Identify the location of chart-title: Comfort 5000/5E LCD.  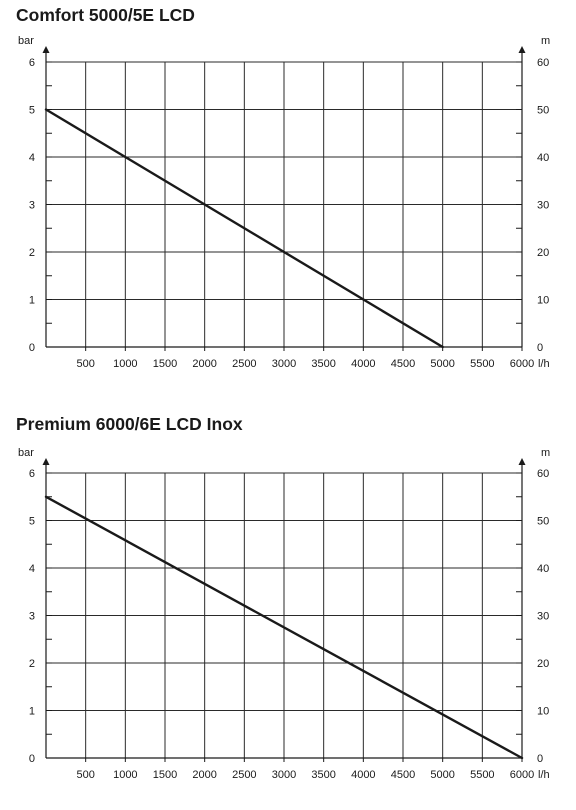
(105, 15).